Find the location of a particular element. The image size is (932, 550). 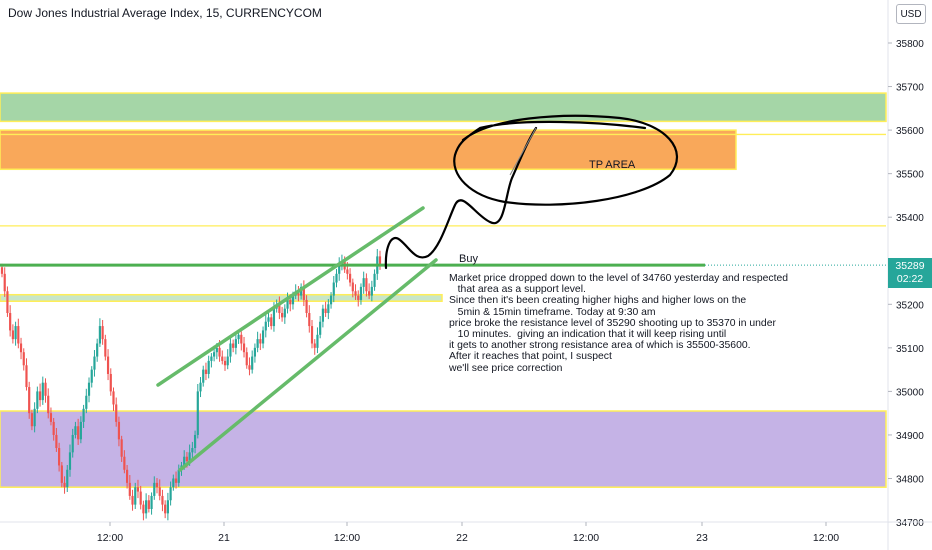

projected-path is located at coordinates (461, 198).